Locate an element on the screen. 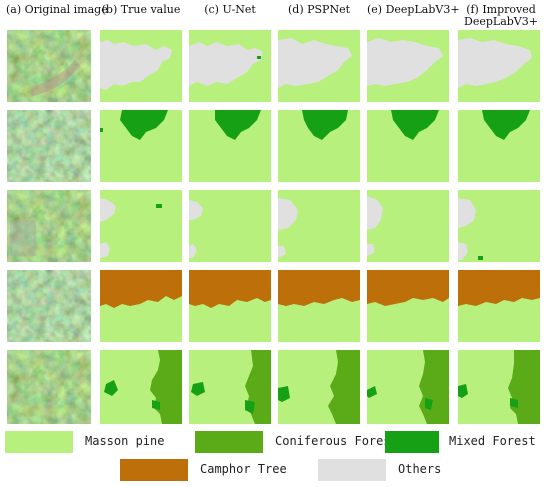 The width and height of the screenshot is (550, 487). legend-label-camphor-tree: Camphor Tree is located at coordinates (243, 469).